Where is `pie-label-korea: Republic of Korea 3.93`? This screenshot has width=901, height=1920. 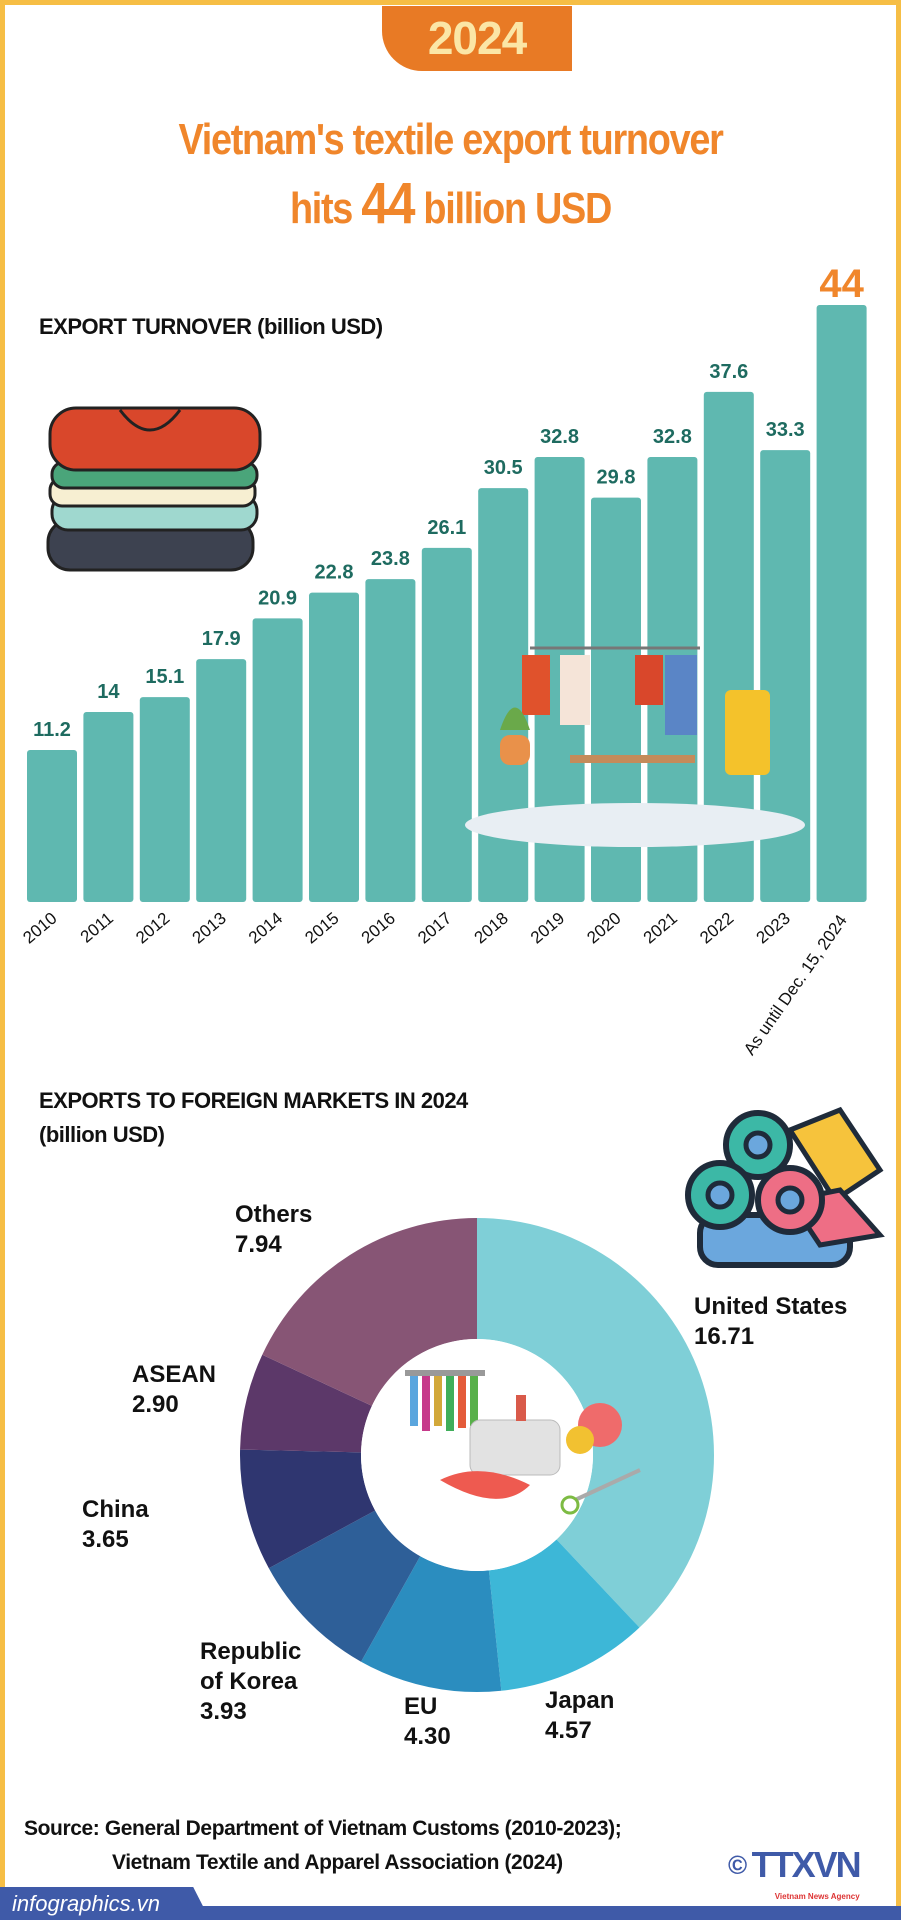 pie-label-korea: Republic of Korea 3.93 is located at coordinates (250, 1682).